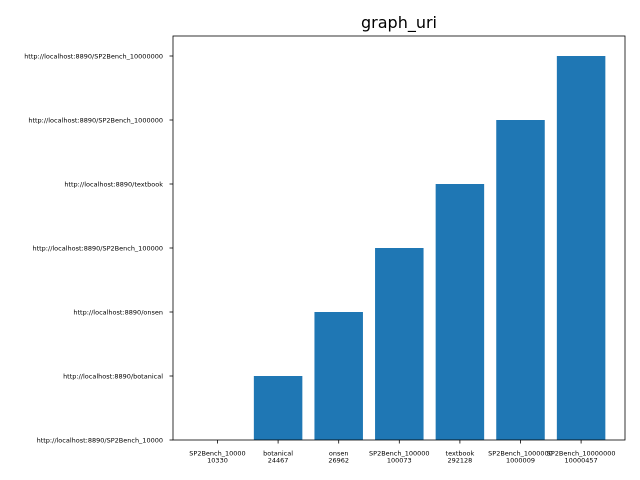 The image size is (640, 480). I want to click on x-tick-label: 26962, so click(338, 461).